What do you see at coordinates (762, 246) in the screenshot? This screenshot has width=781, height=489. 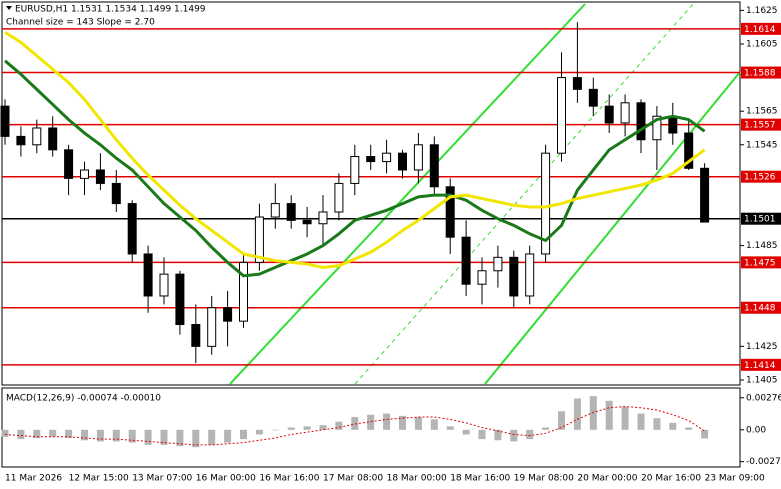 I see `y-tick-label: 1.1485` at bounding box center [762, 246].